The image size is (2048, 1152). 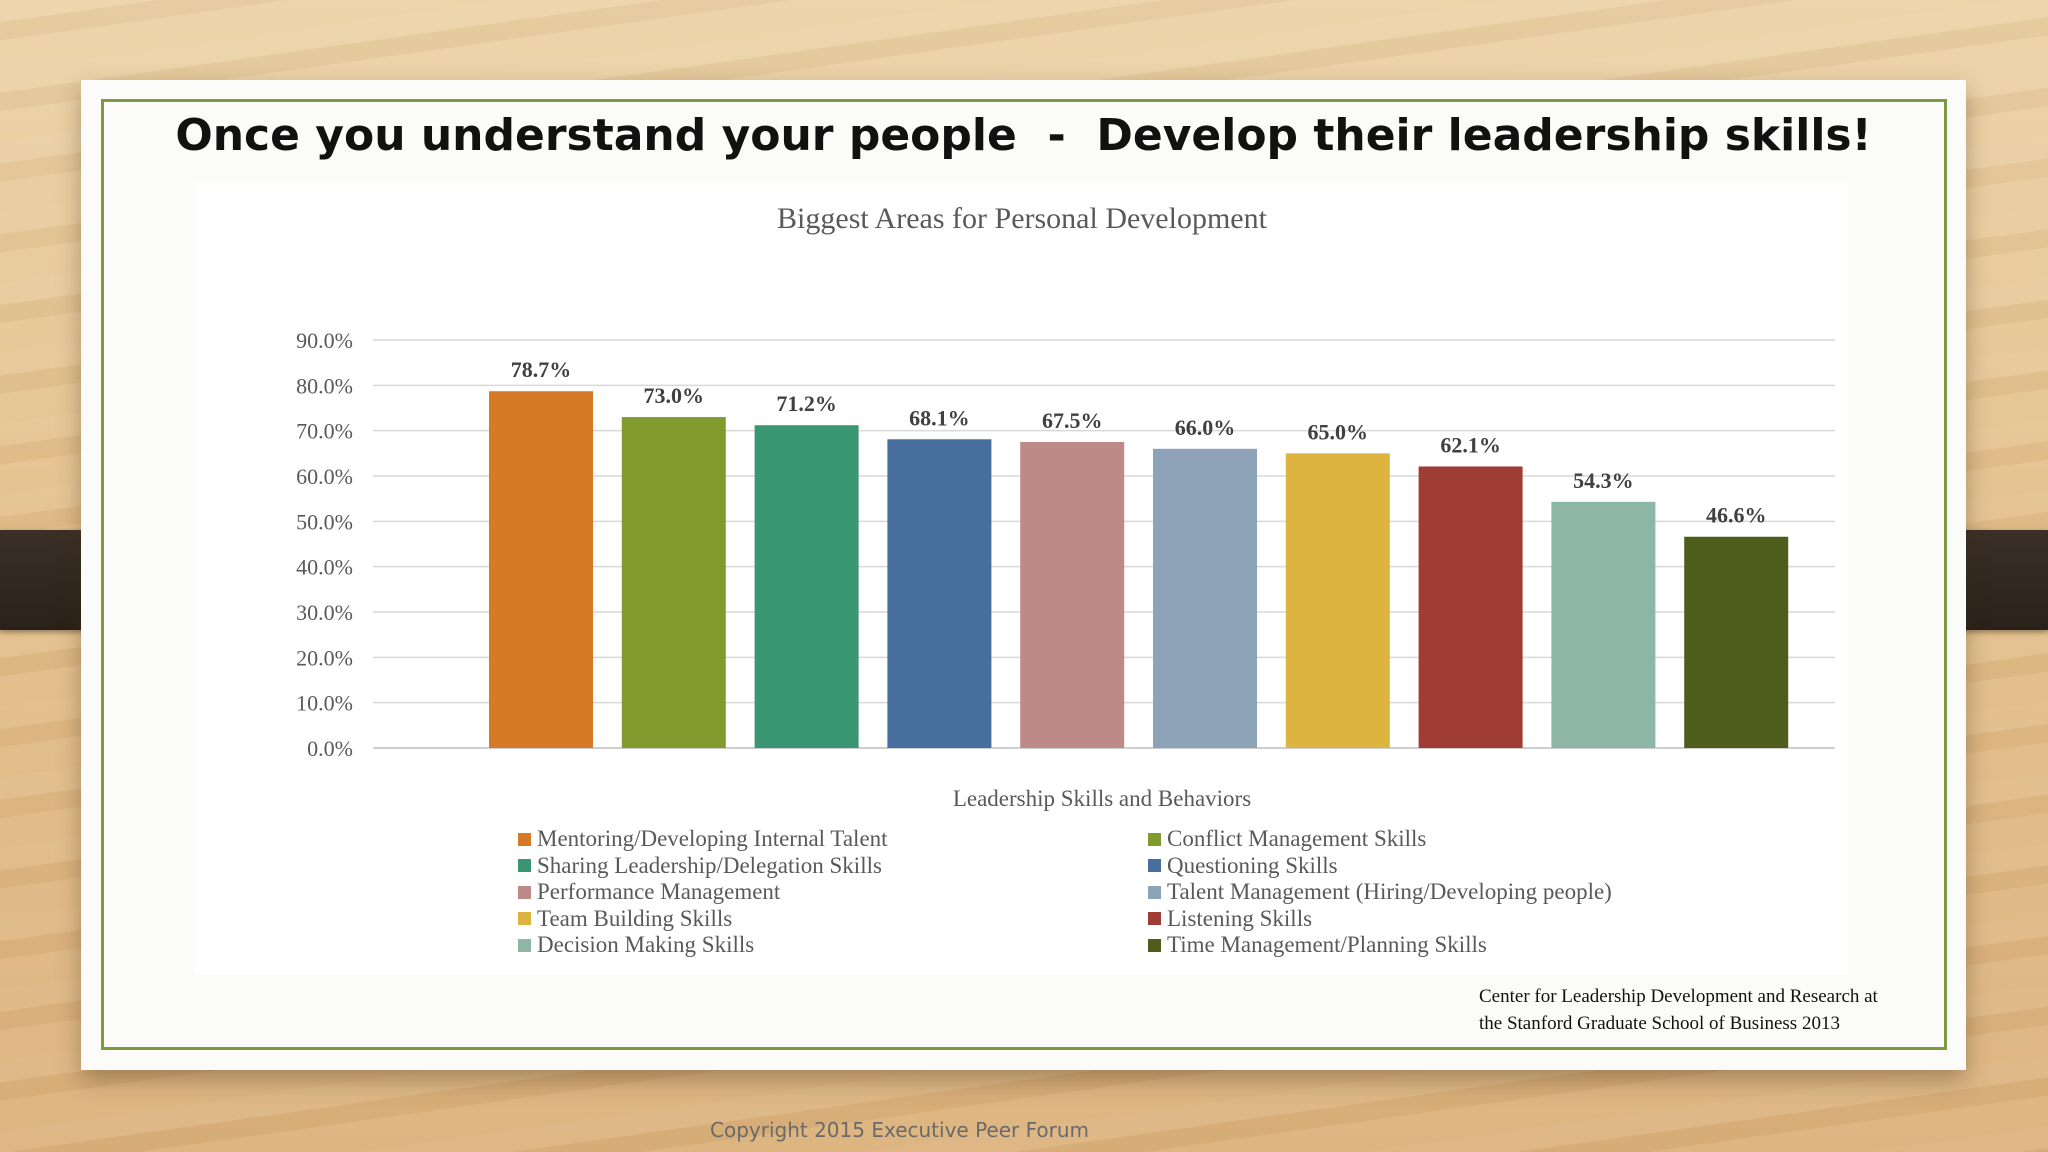 What do you see at coordinates (939, 417) in the screenshot?
I see `bar-data-label: 68.1%` at bounding box center [939, 417].